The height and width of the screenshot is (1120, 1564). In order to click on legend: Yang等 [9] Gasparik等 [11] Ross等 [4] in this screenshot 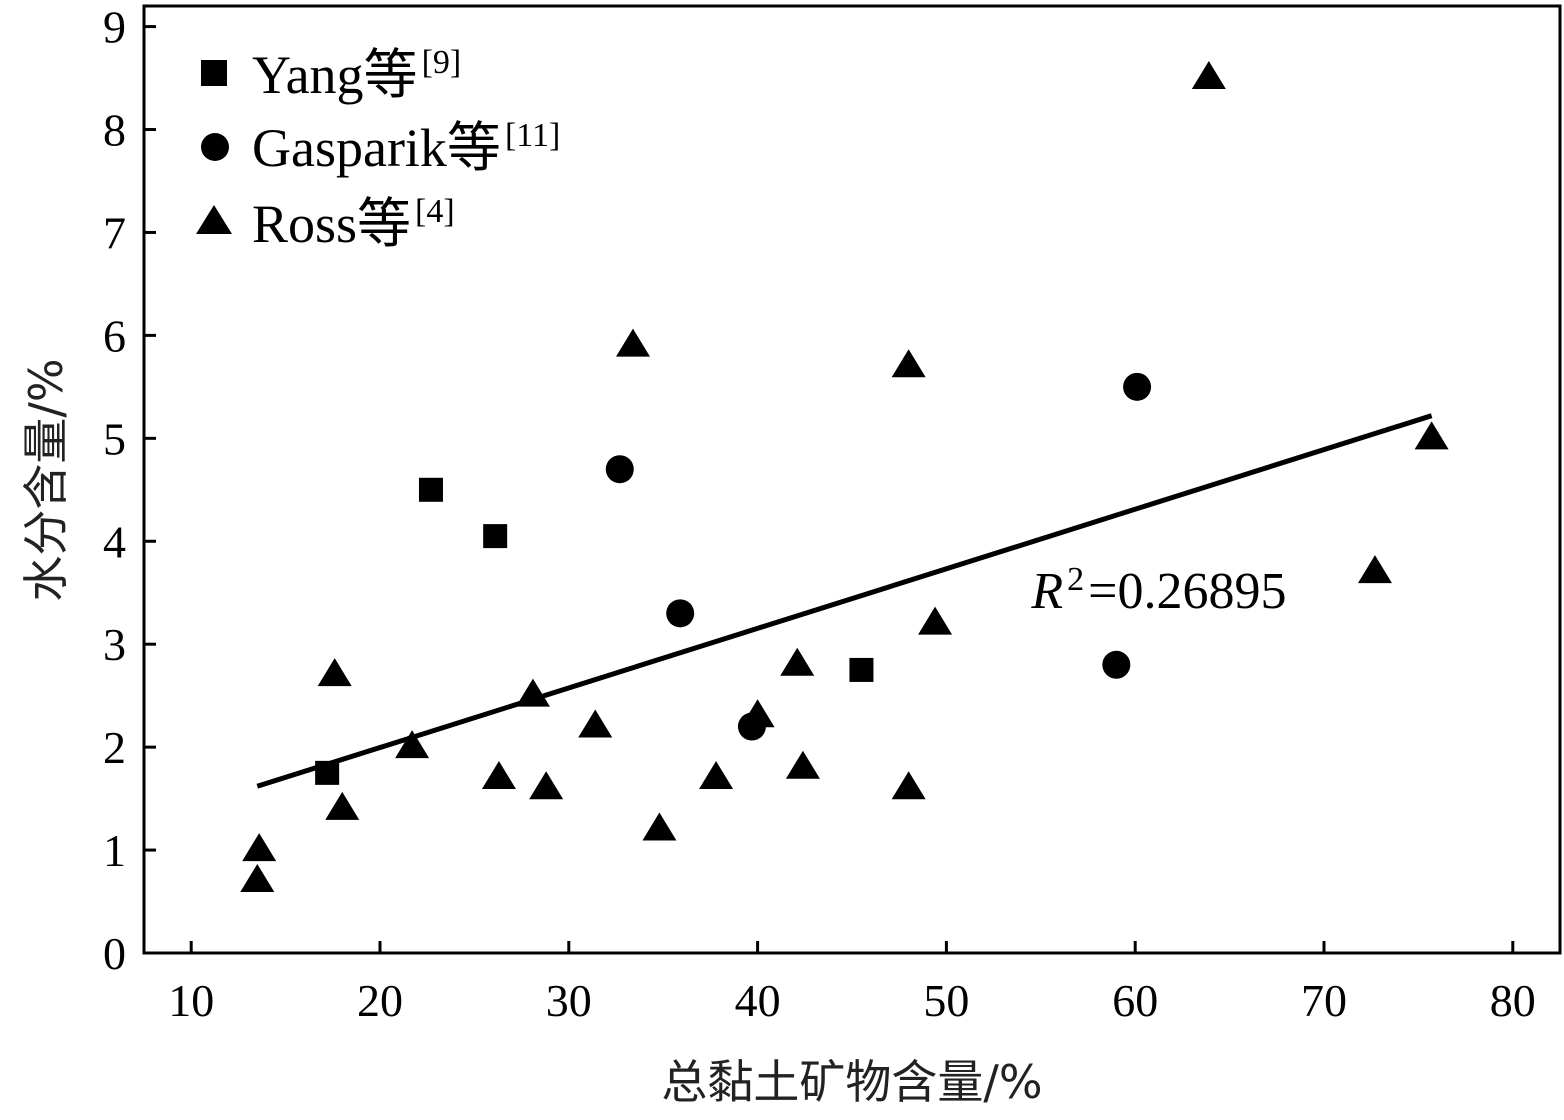, I will do `click(378, 149)`.